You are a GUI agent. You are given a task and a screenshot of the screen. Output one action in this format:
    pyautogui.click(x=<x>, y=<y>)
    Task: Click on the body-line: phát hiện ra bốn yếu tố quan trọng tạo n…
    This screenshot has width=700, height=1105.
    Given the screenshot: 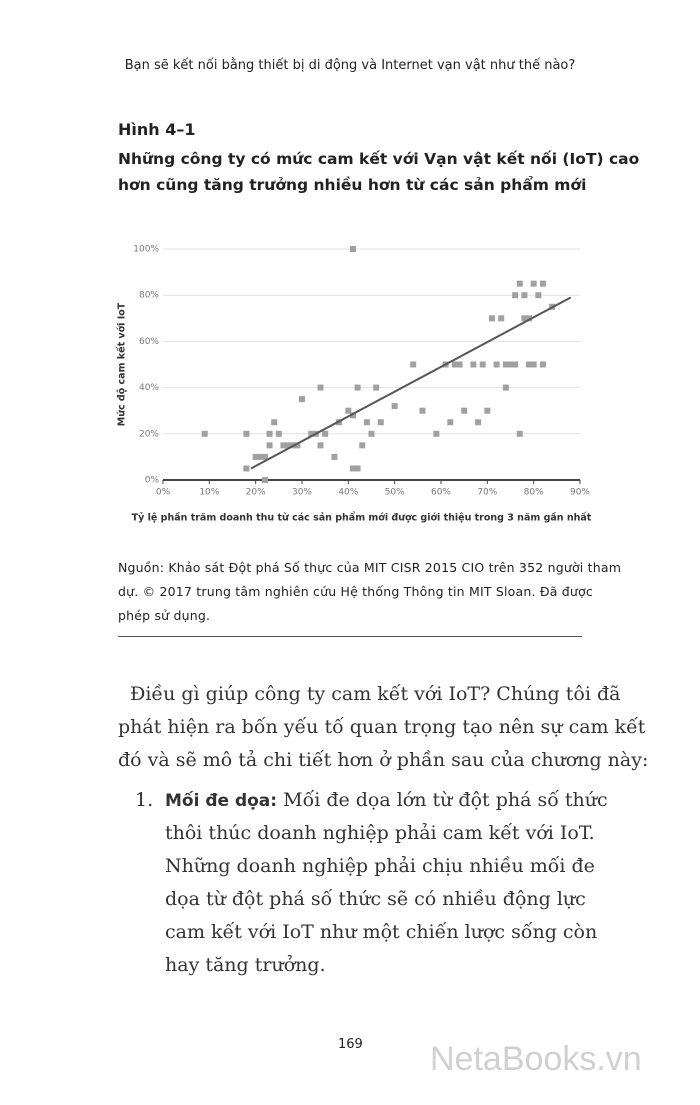 What is the action you would take?
    pyautogui.click(x=382, y=727)
    